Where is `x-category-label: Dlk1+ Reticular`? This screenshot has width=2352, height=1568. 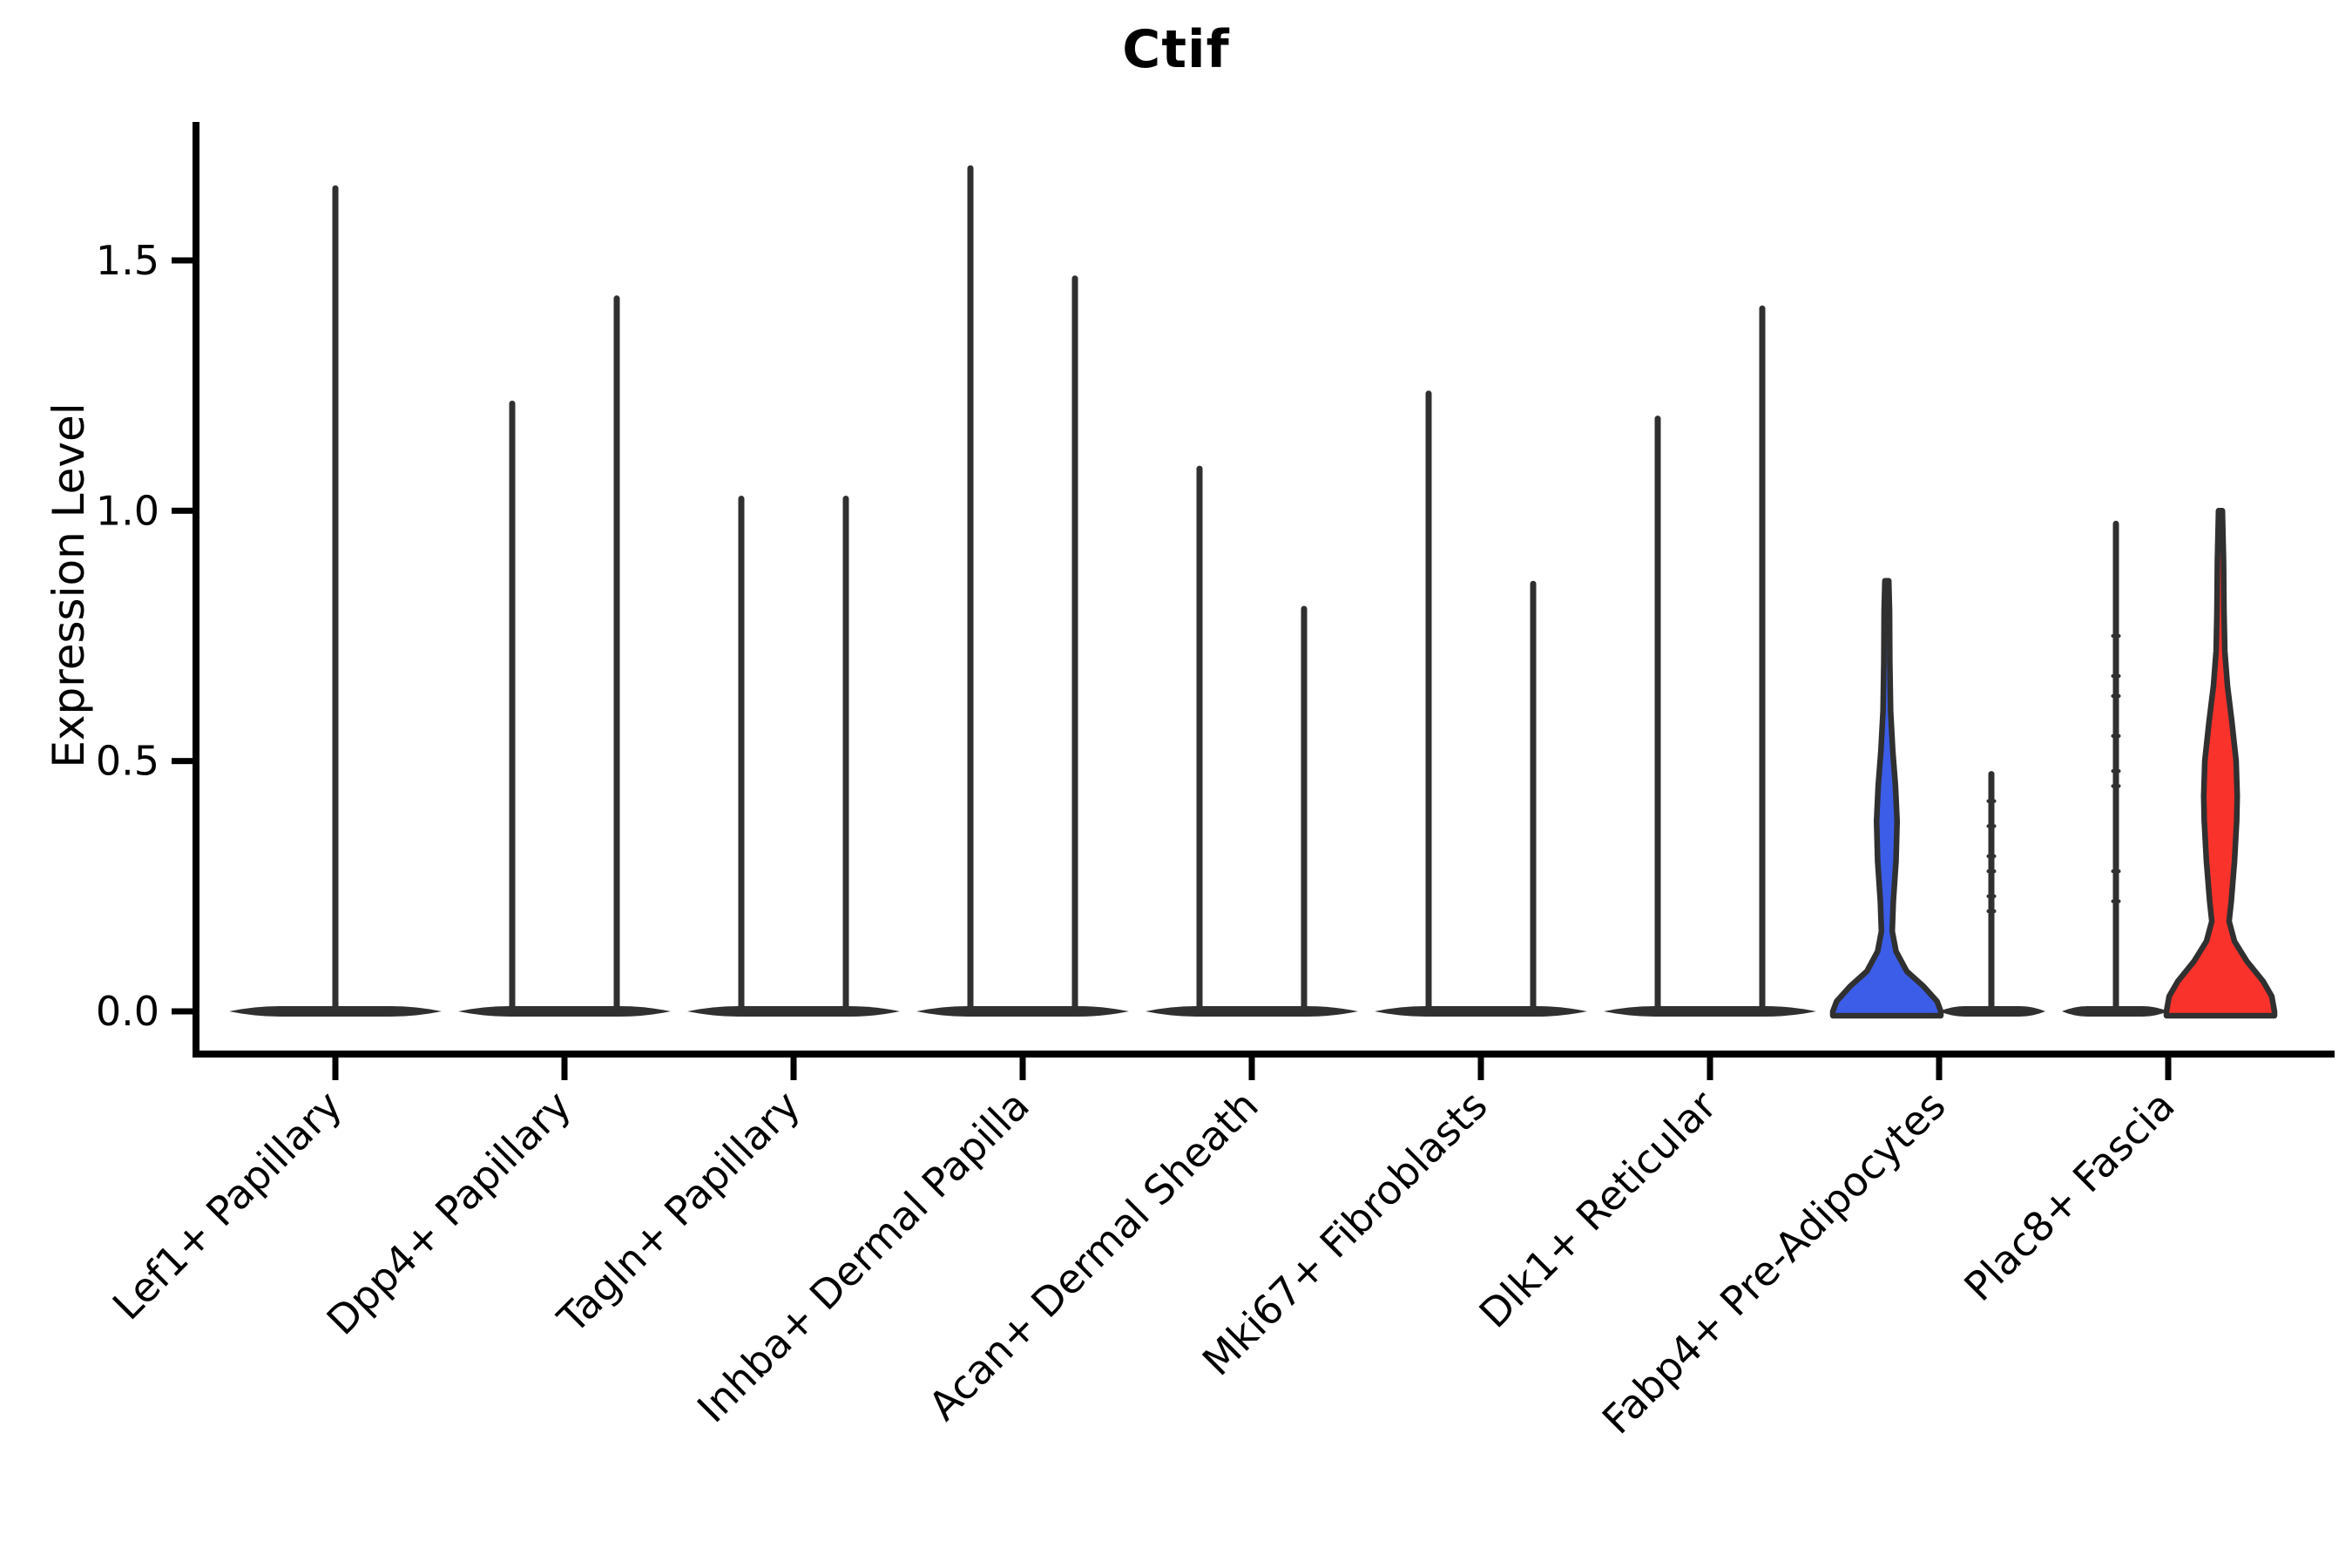 x-category-label: Dlk1+ Reticular is located at coordinates (1598, 1209).